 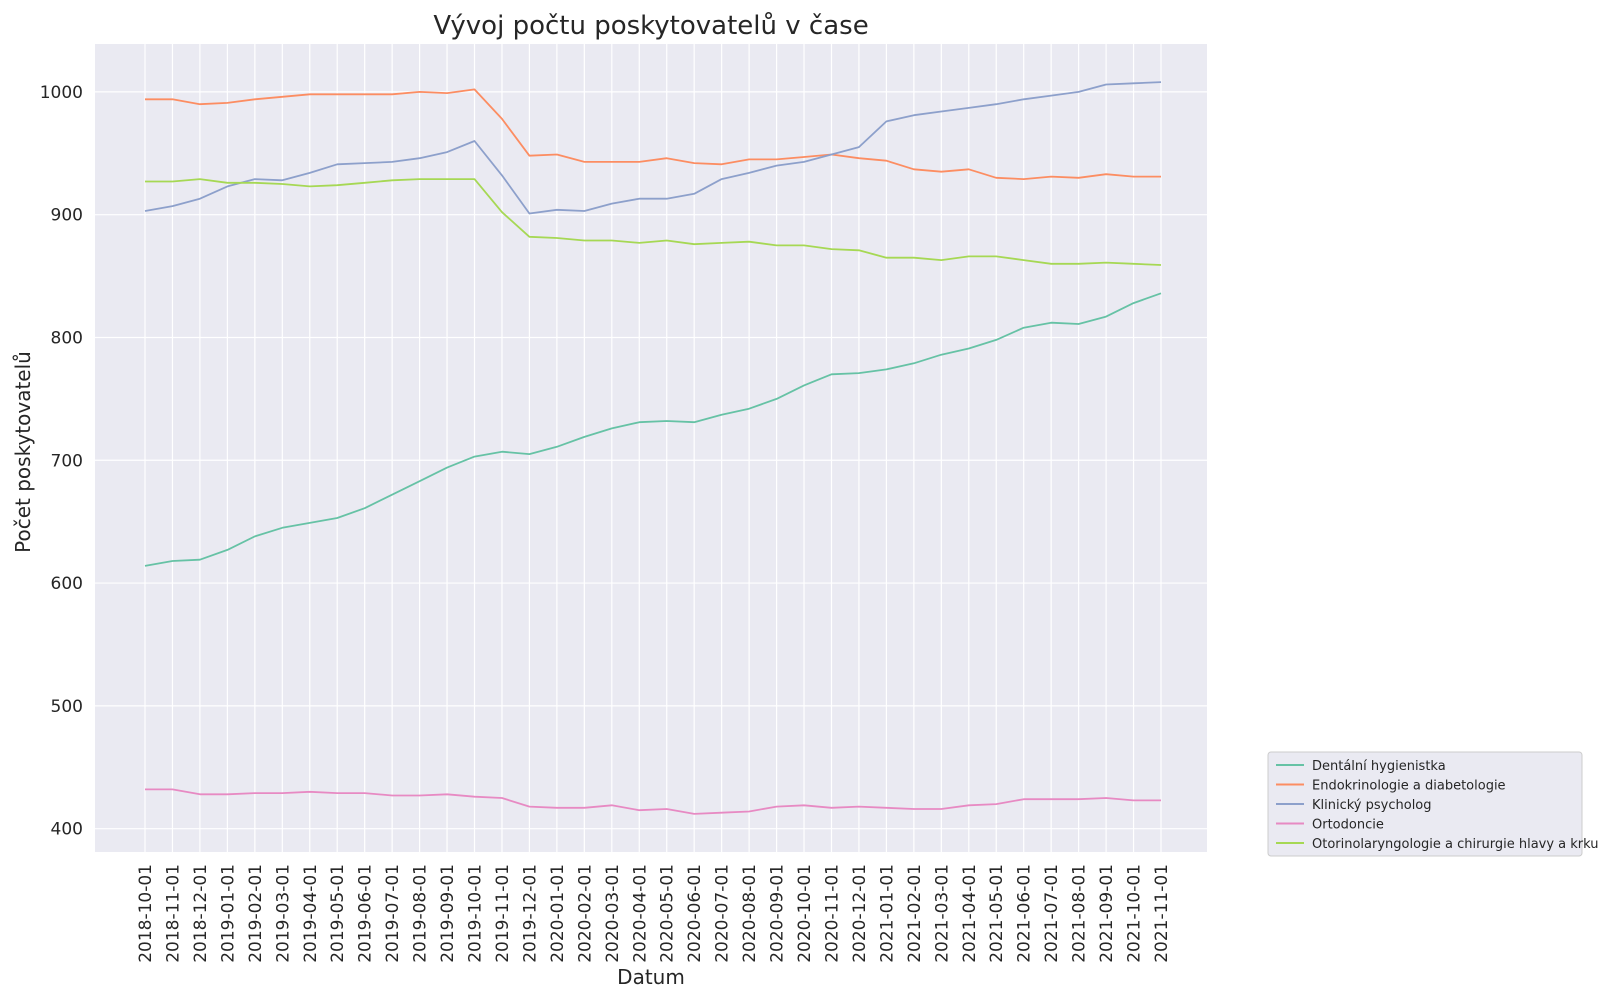 What do you see at coordinates (640, 913) in the screenshot?
I see `x-tick-label: 2020-04-01` at bounding box center [640, 913].